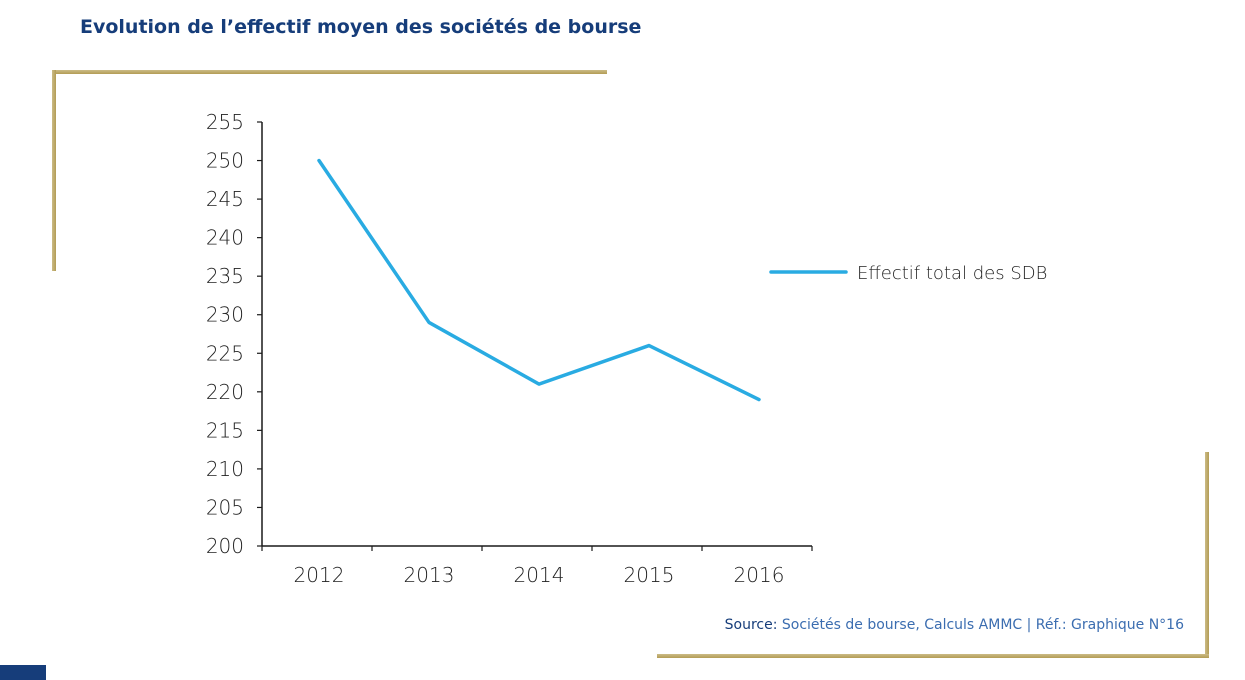  I want to click on frame-bottom-bar, so click(933, 656).